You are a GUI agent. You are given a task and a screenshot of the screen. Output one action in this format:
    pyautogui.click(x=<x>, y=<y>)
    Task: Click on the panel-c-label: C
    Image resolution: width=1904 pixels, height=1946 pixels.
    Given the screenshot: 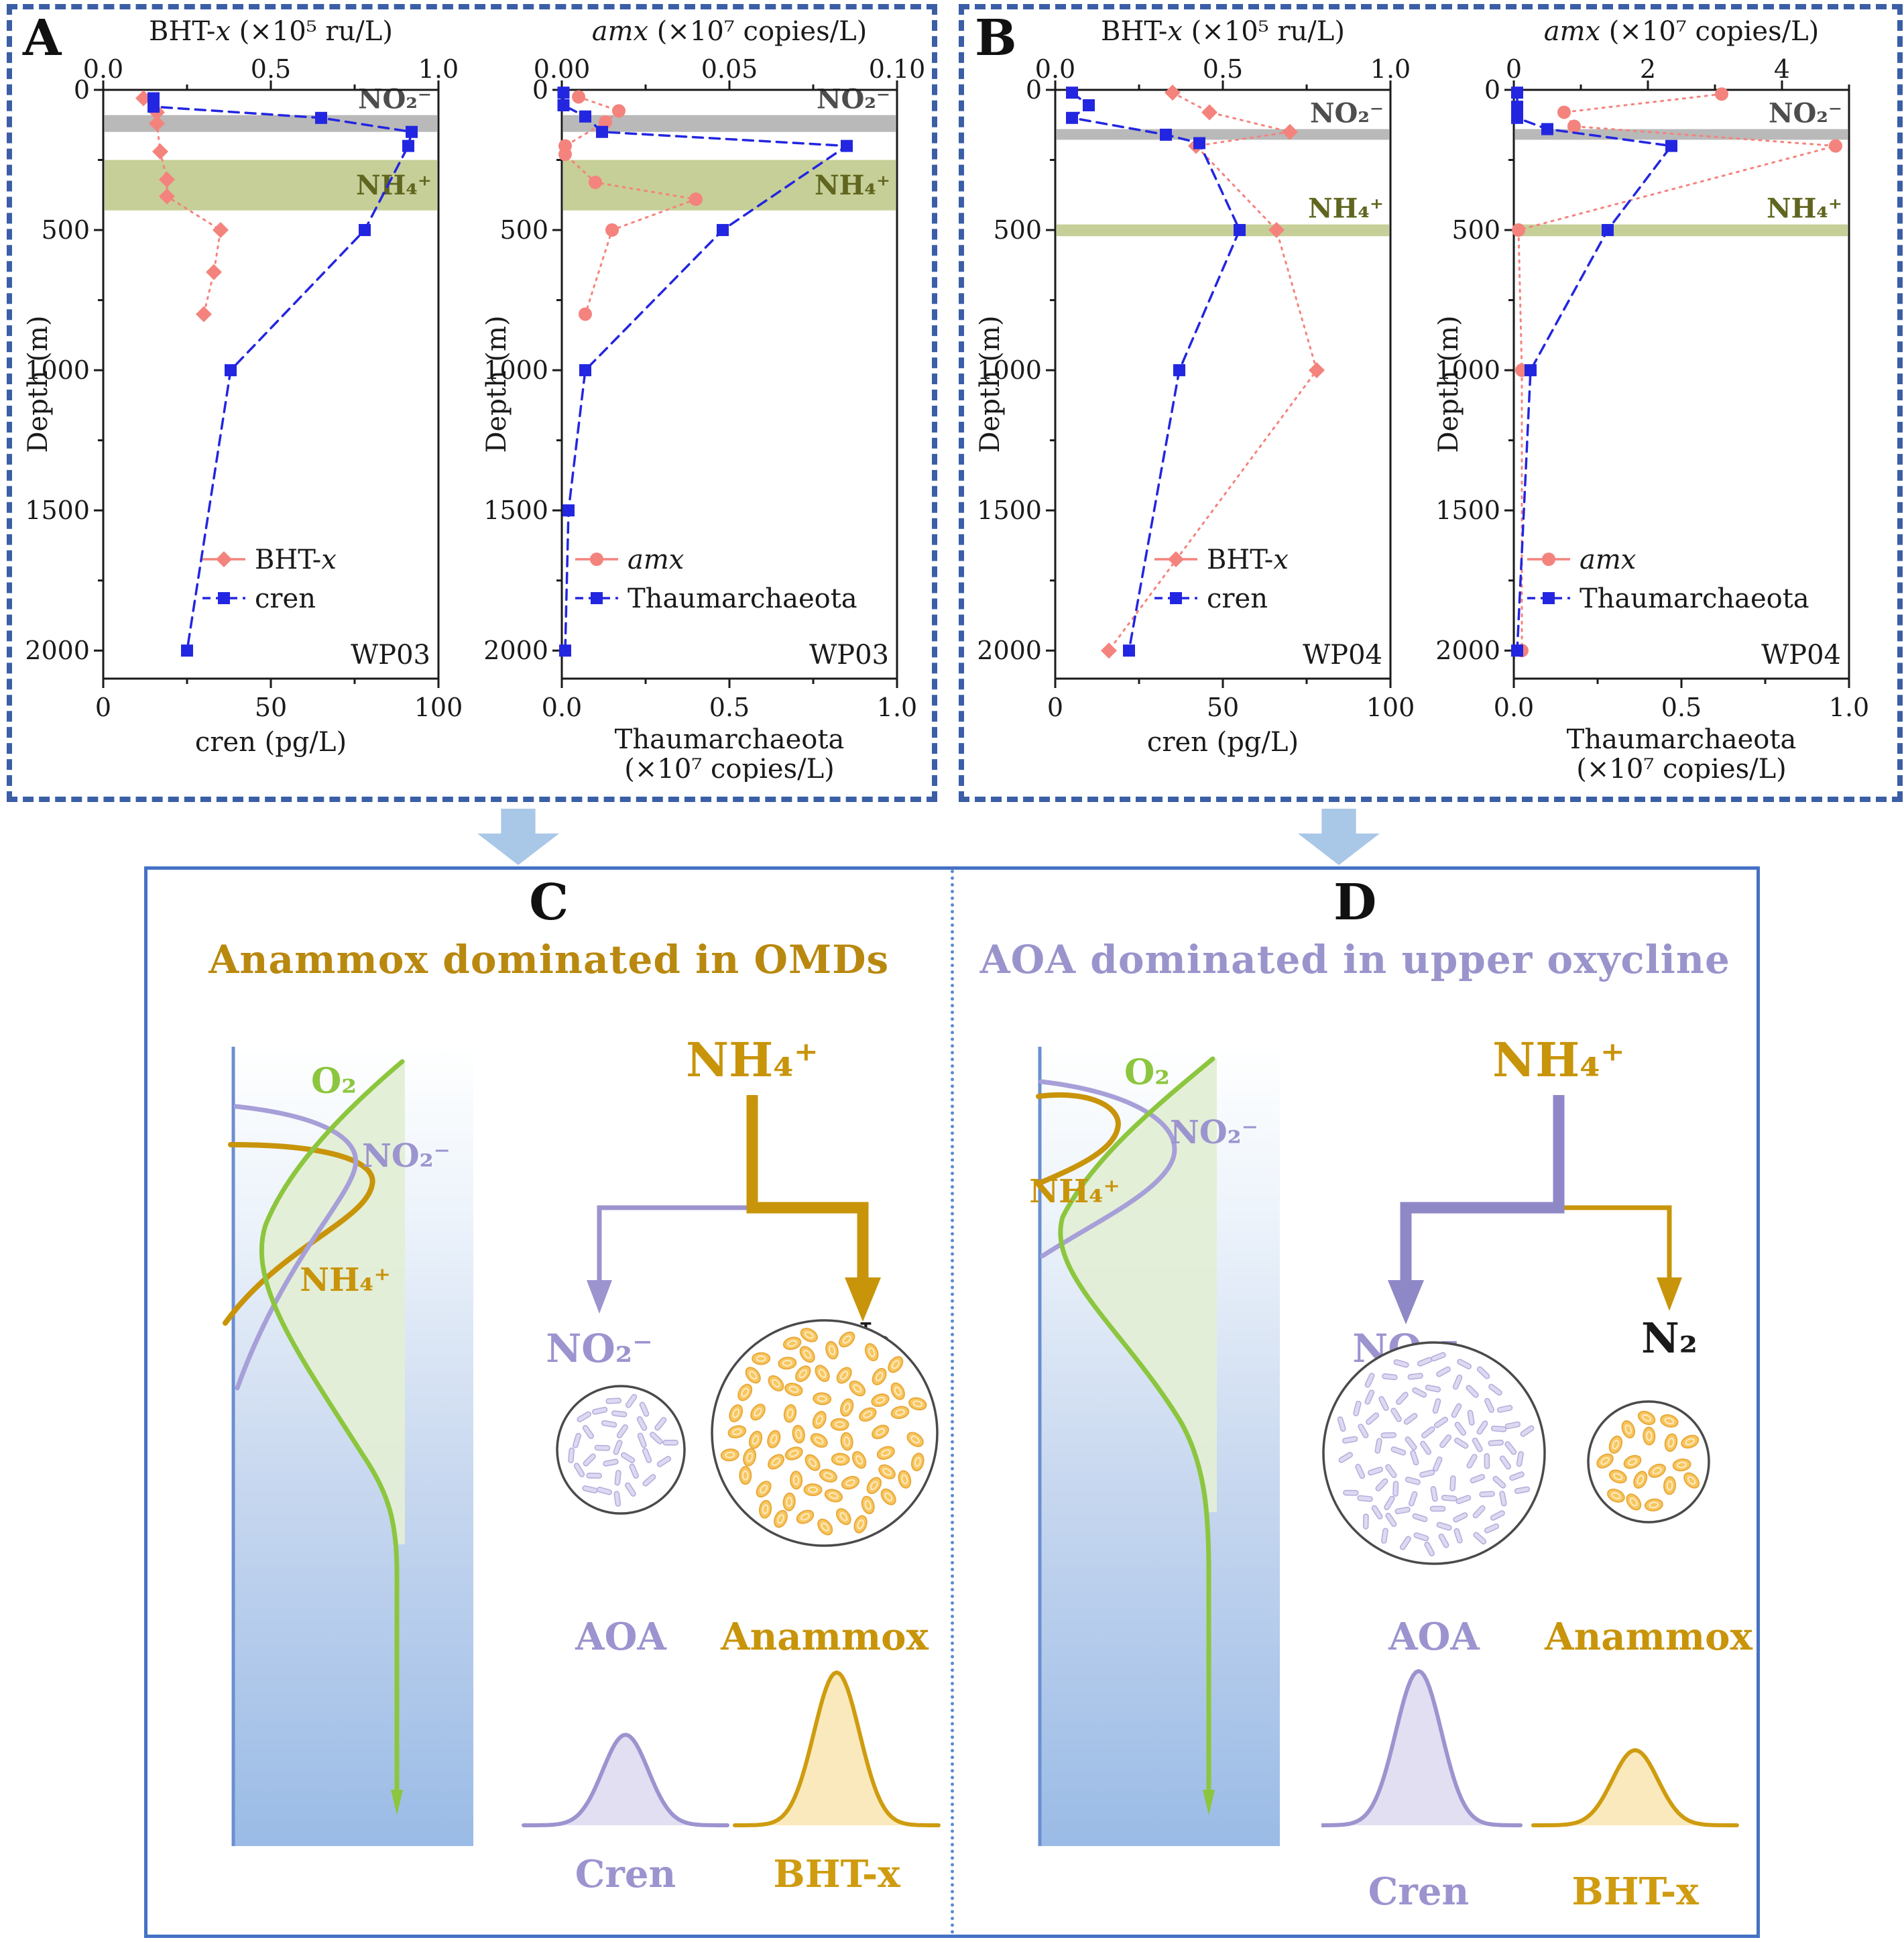 What is the action you would take?
    pyautogui.click(x=549, y=902)
    